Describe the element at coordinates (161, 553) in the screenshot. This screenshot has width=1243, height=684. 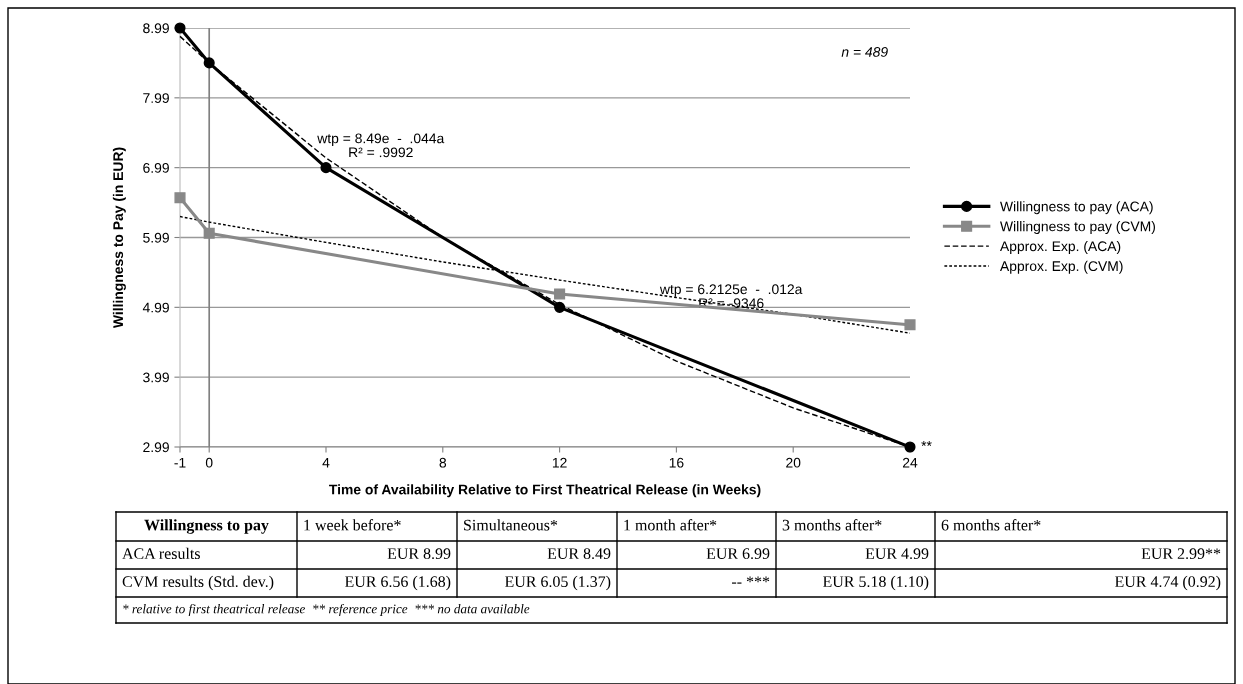
I see `text: ACA results` at that location.